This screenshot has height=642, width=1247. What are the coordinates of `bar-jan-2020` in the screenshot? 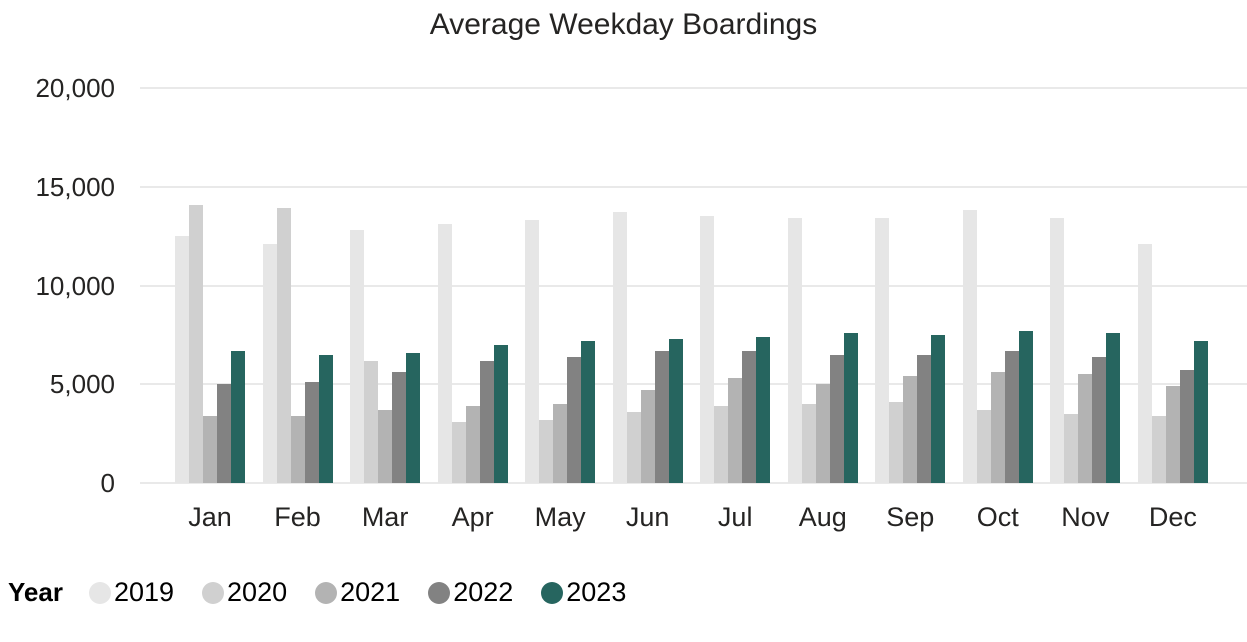 It's located at (196, 344).